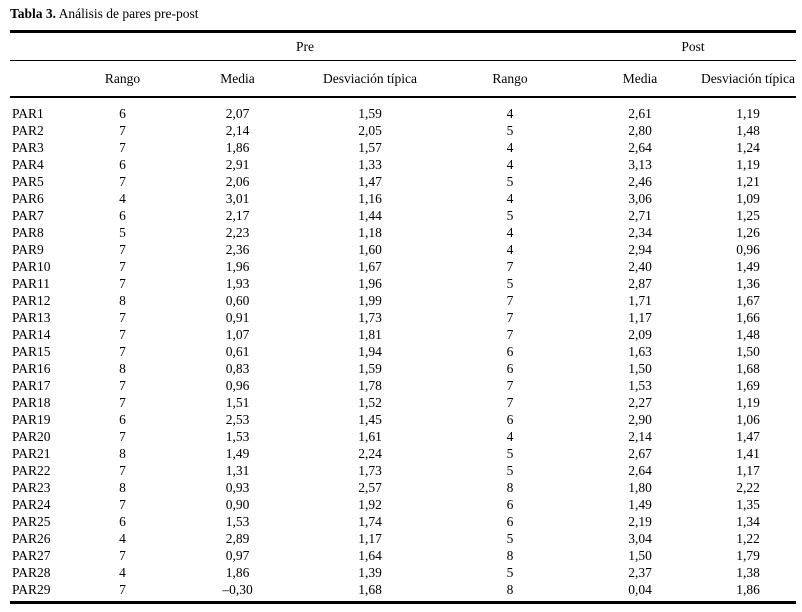 The image size is (802, 612). Describe the element at coordinates (370, 385) in the screenshot. I see `value-cell: 1,78` at that location.